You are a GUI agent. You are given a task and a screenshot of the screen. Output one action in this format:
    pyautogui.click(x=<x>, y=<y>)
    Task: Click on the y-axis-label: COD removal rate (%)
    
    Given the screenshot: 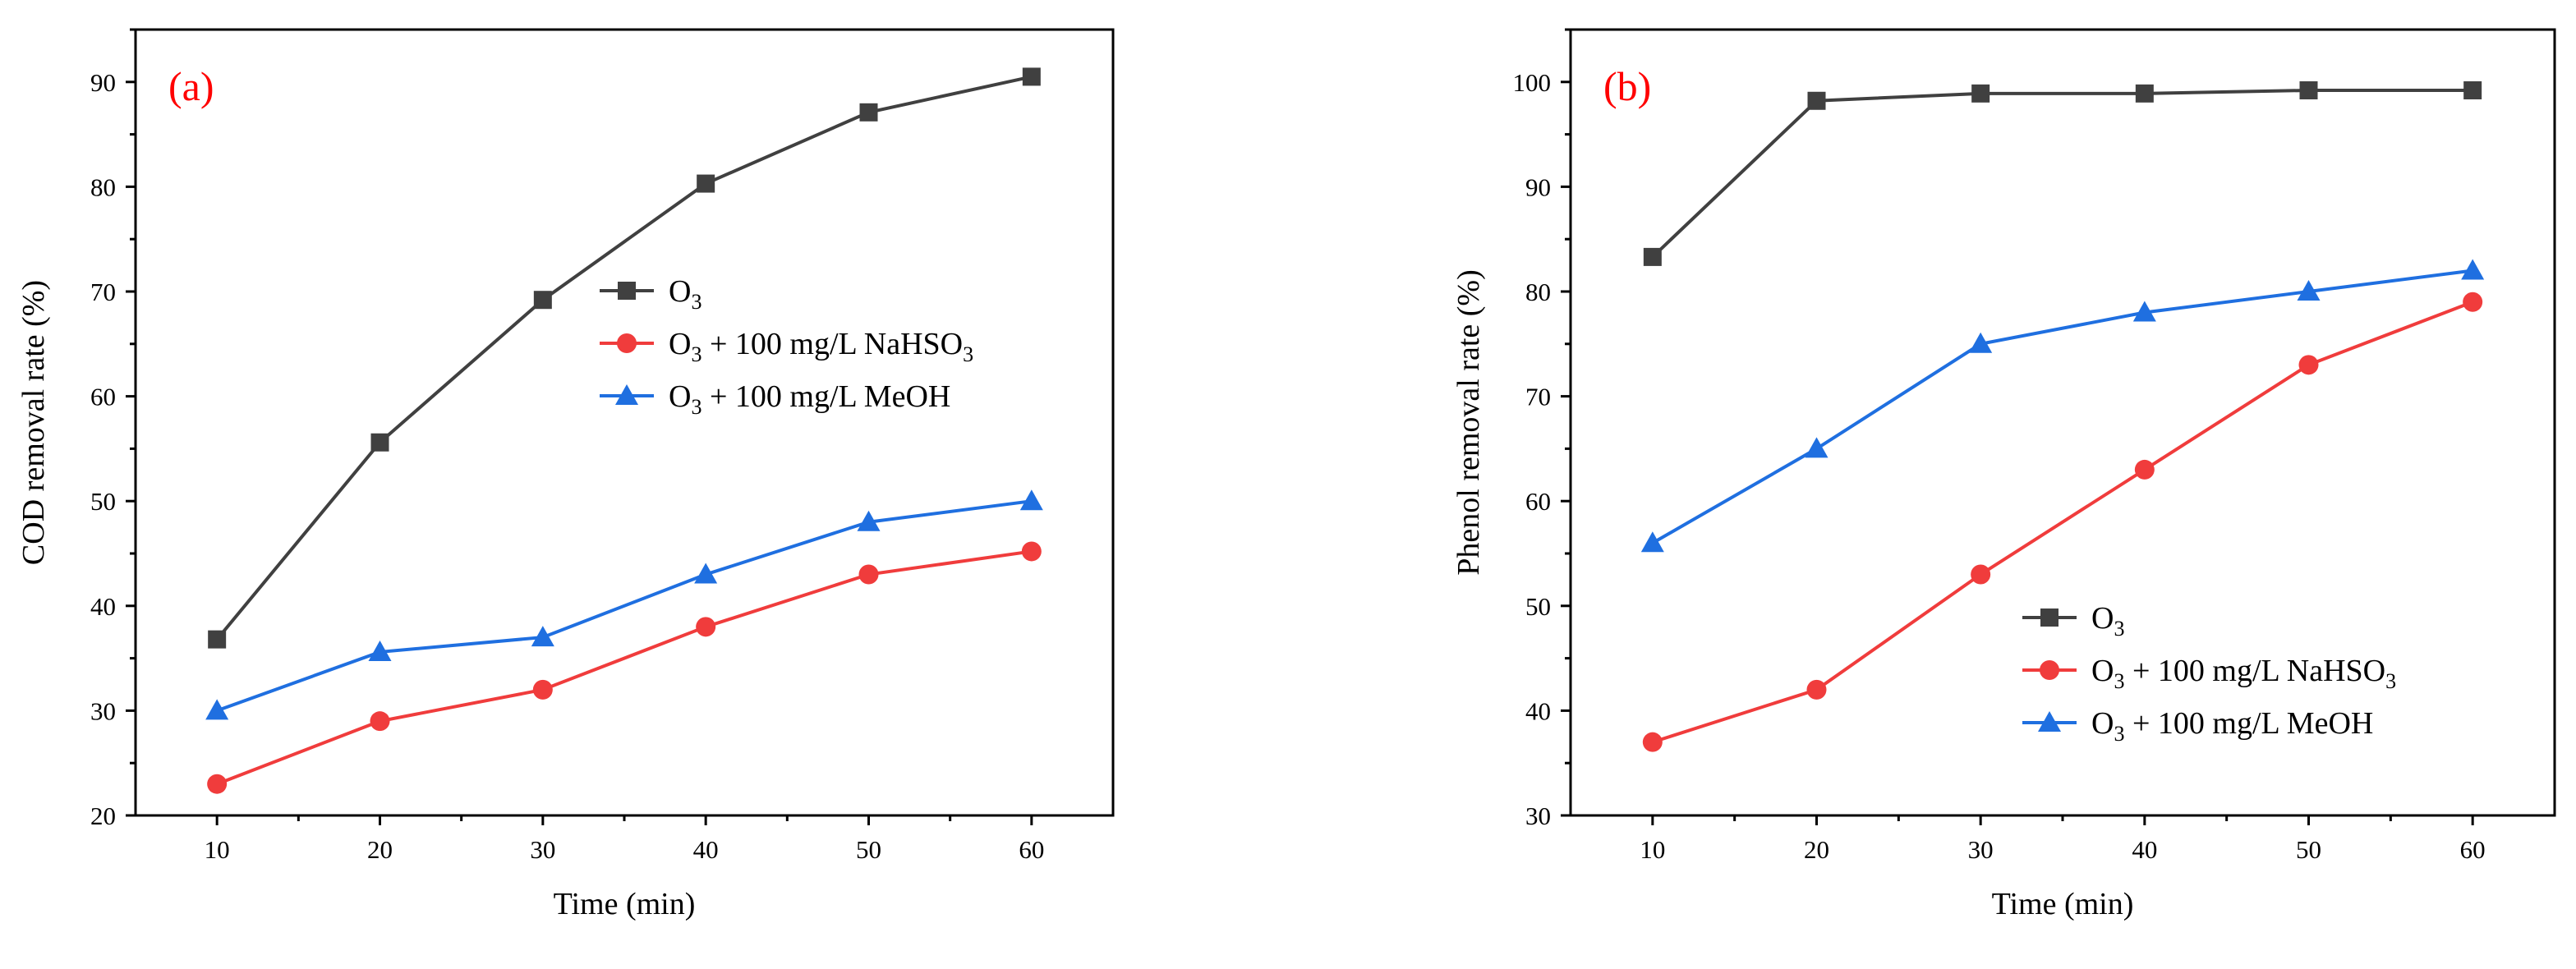 What is the action you would take?
    pyautogui.click(x=33, y=423)
    